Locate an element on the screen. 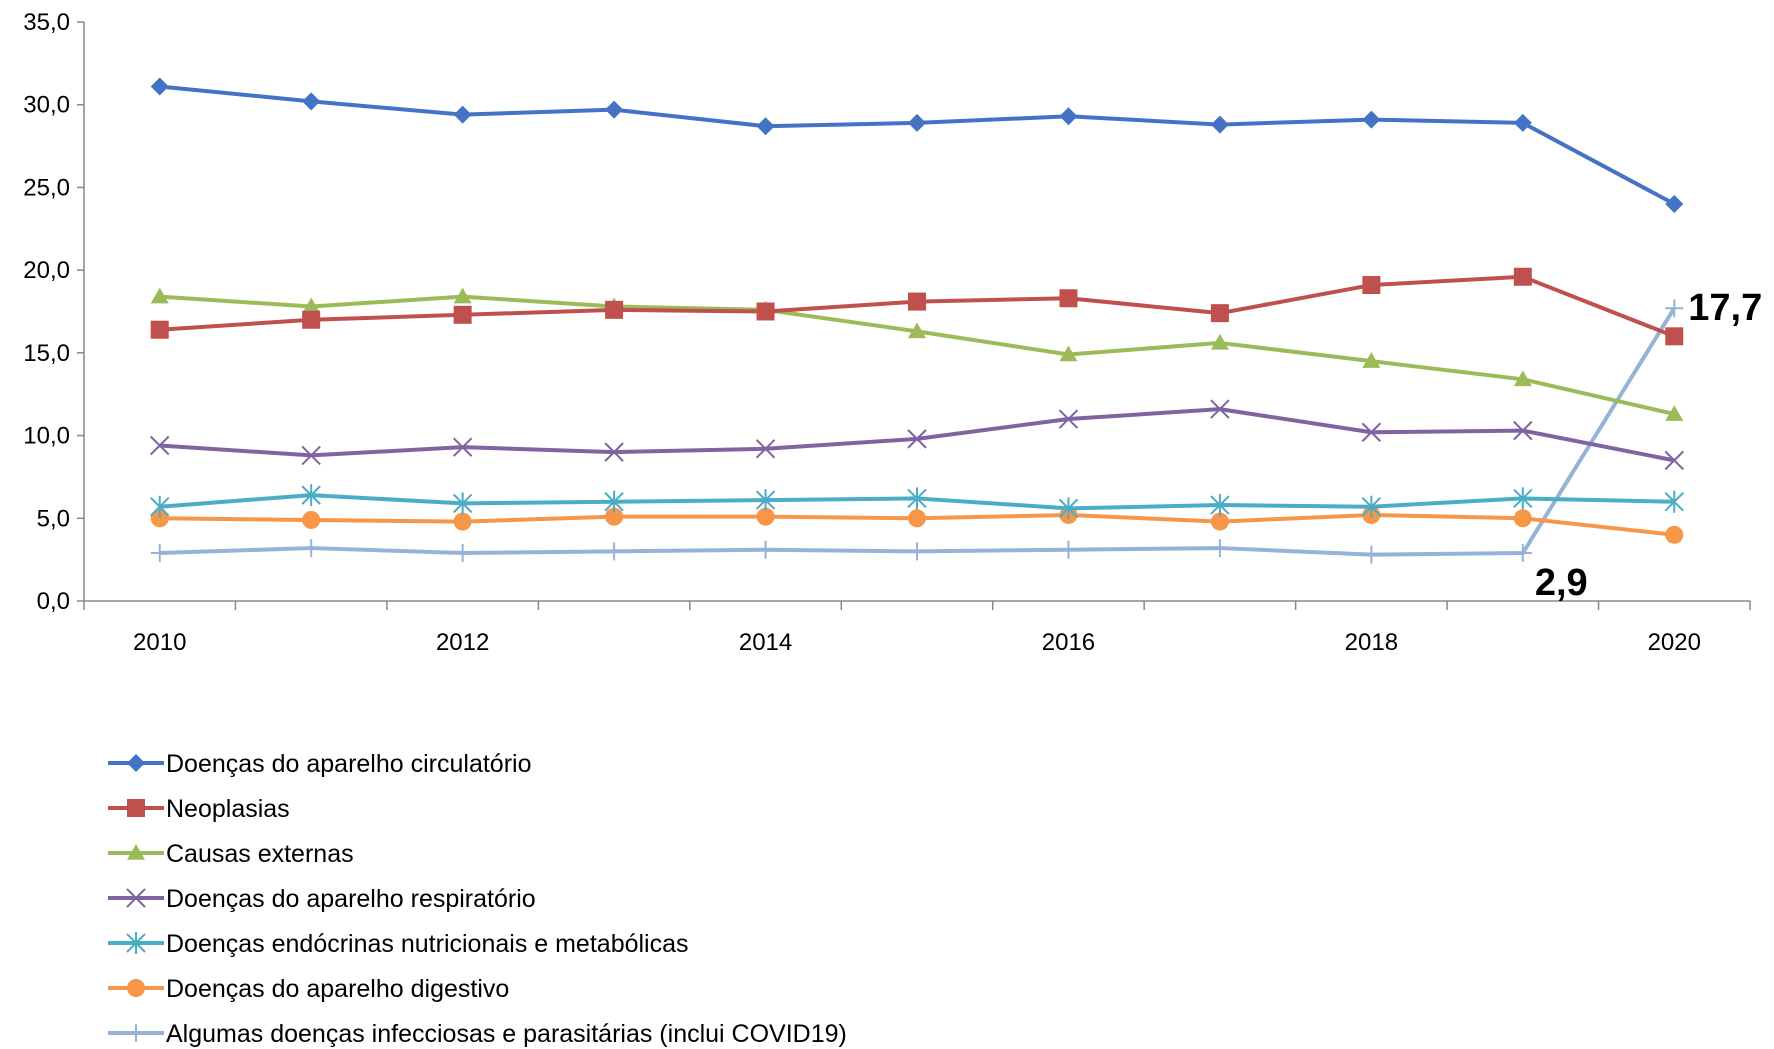 The width and height of the screenshot is (1774, 1049). legend-label: Causas externas is located at coordinates (260, 854).